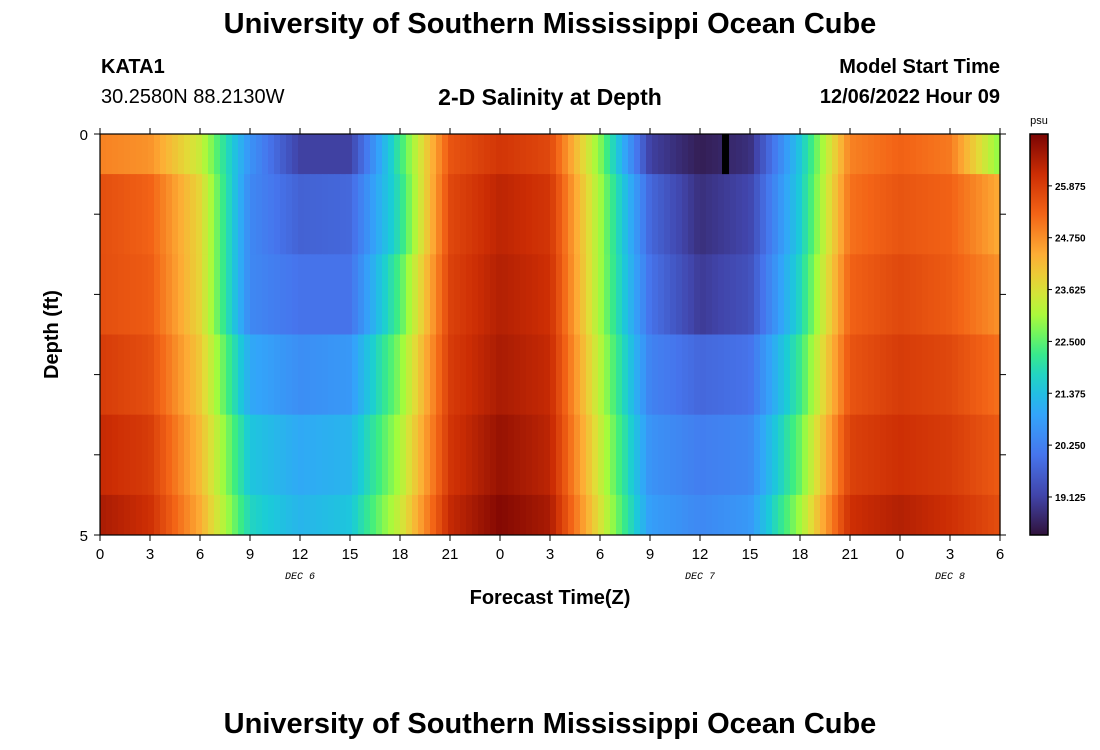  Describe the element at coordinates (800, 554) in the screenshot. I see `x-tick-label: 18` at that location.